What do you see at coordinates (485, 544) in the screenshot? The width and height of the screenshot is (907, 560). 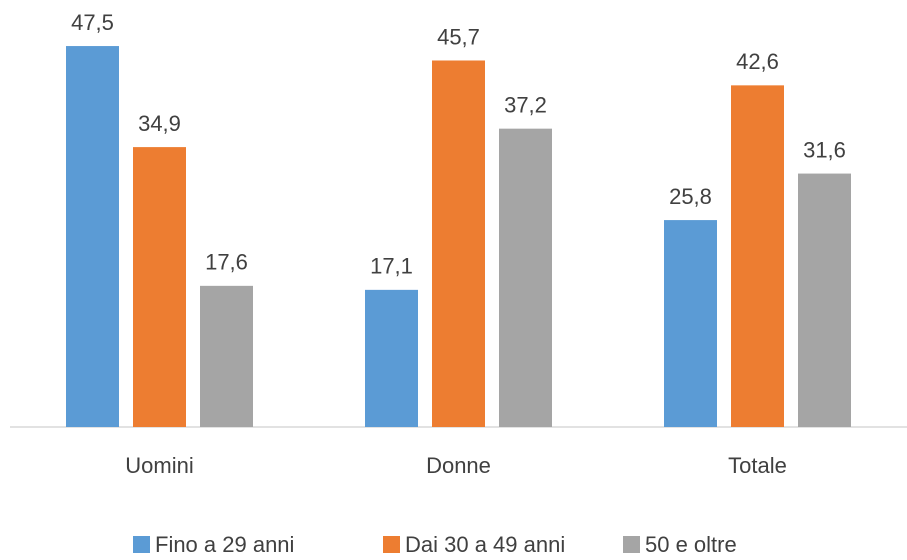 I see `legend-label: Dai 30 a 49 anni` at bounding box center [485, 544].